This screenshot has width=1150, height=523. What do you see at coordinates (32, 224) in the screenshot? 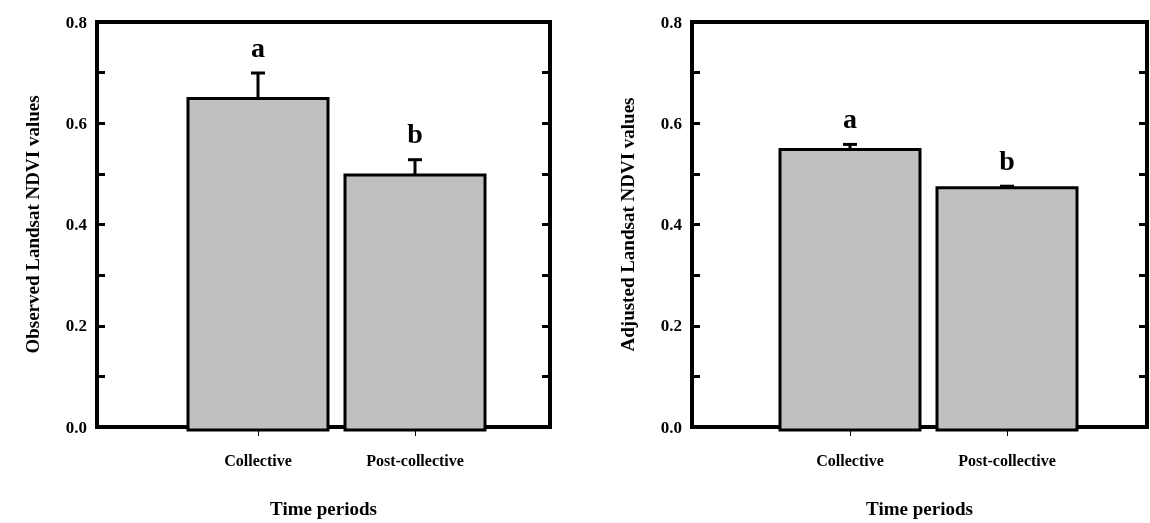
I see `y-axis-title: Observed Landsat NDVI values` at bounding box center [32, 224].